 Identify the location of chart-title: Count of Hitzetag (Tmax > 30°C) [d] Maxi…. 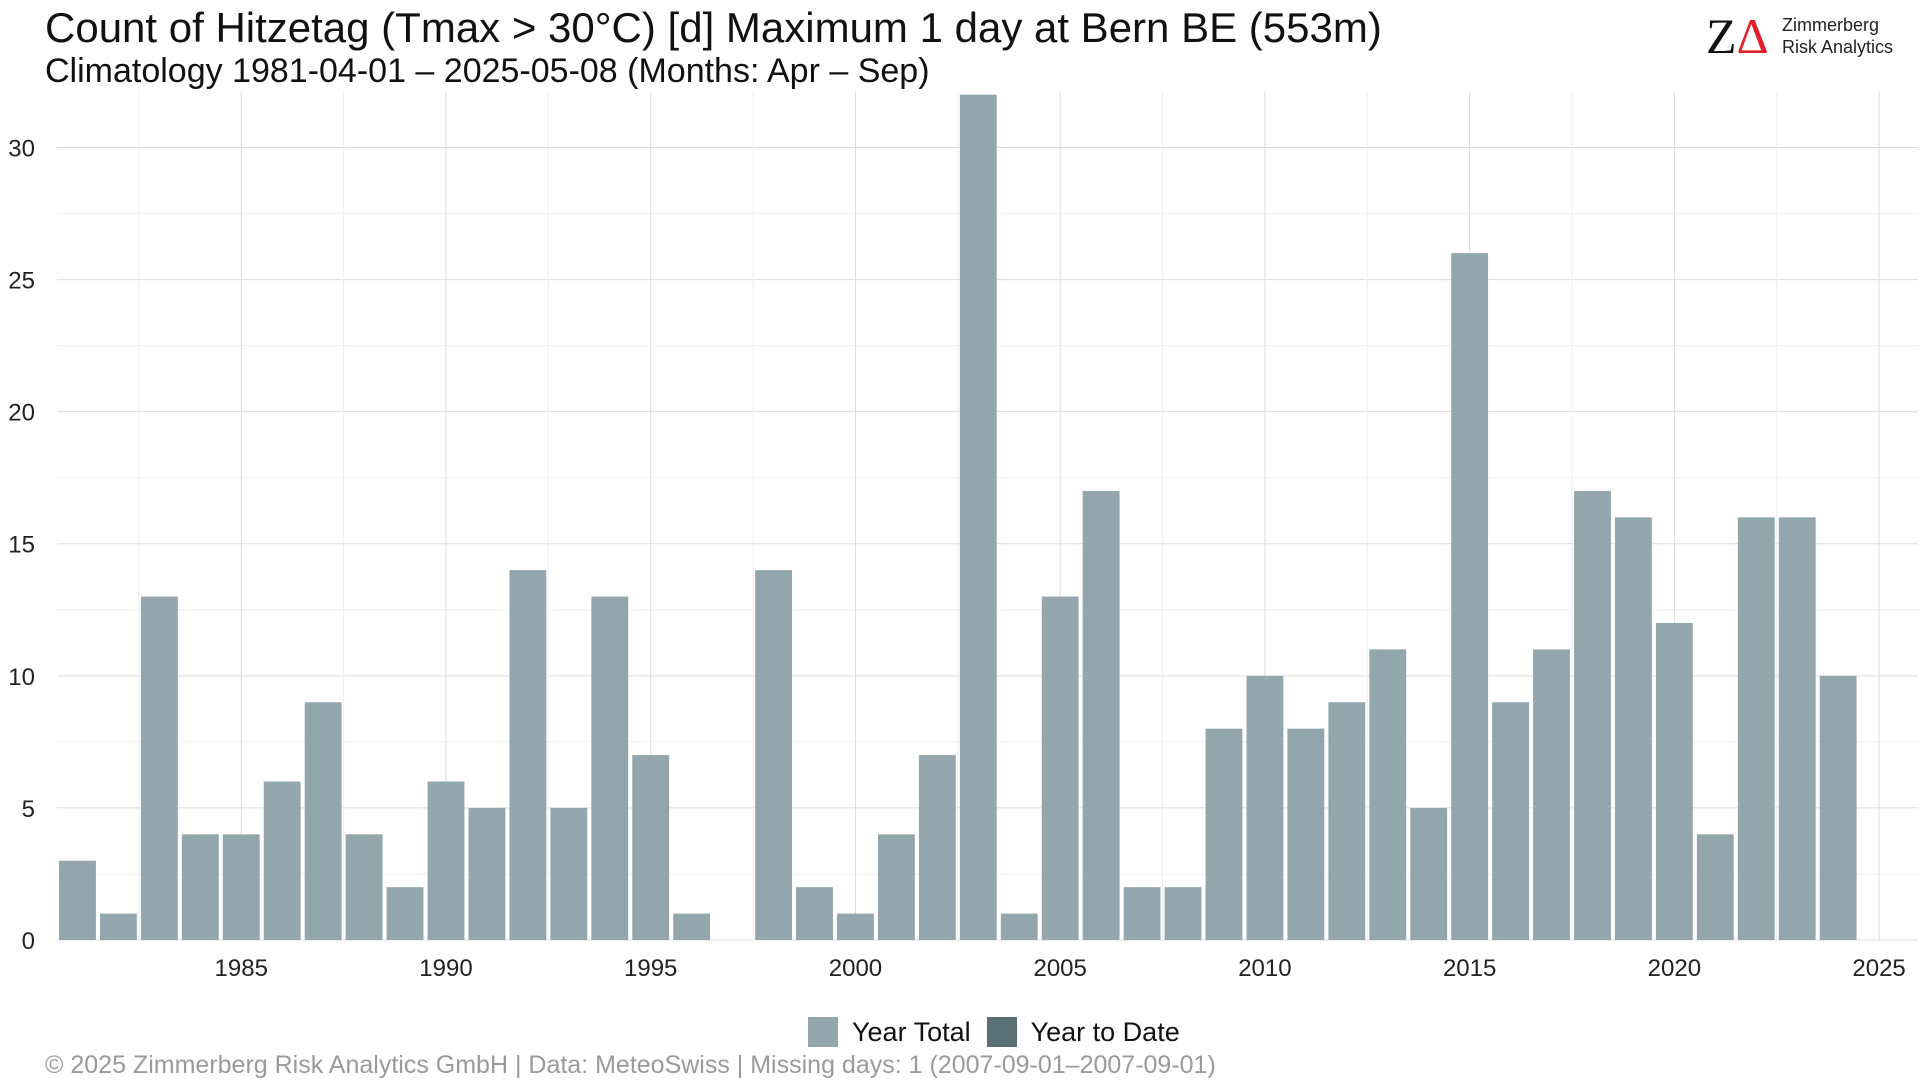
(713, 27).